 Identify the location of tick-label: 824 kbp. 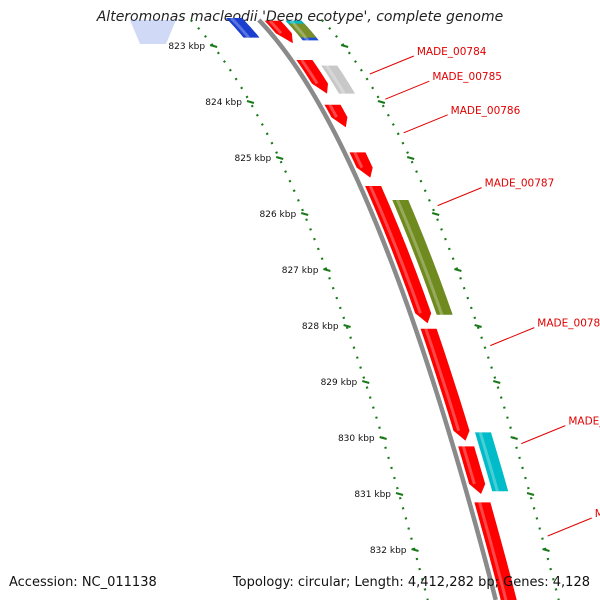
(223, 103).